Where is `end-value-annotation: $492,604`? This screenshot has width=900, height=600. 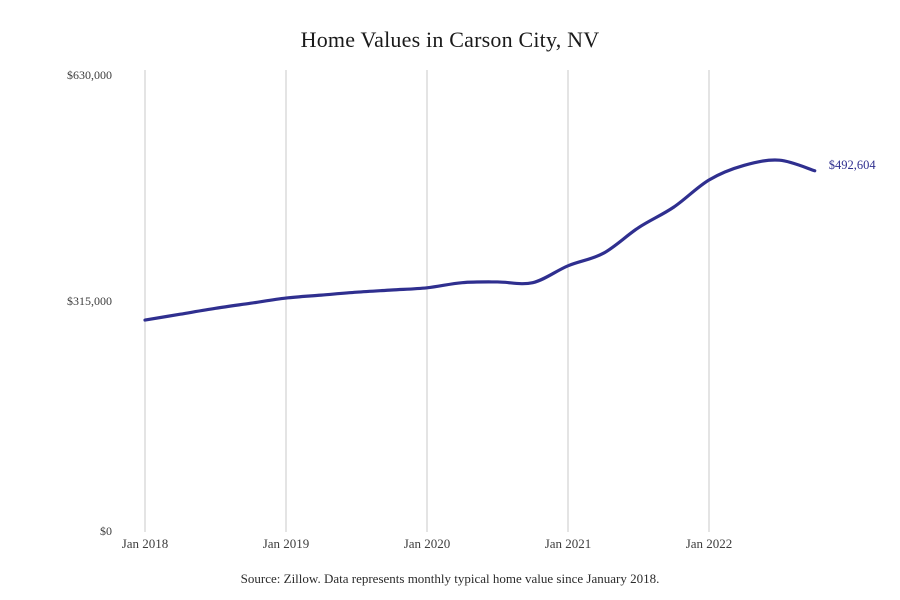 end-value-annotation: $492,604 is located at coordinates (852, 164).